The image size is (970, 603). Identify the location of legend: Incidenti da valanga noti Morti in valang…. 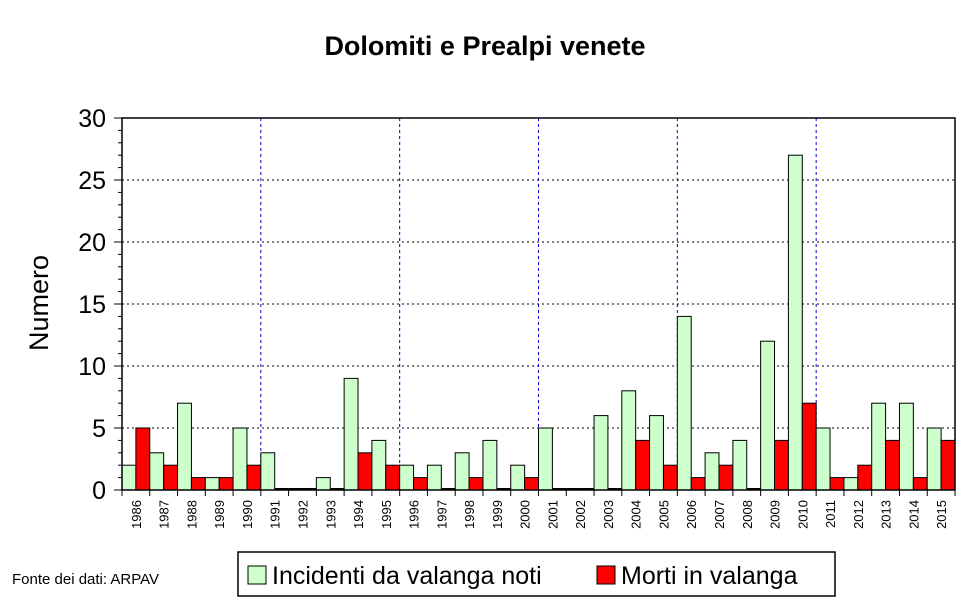
(536, 574).